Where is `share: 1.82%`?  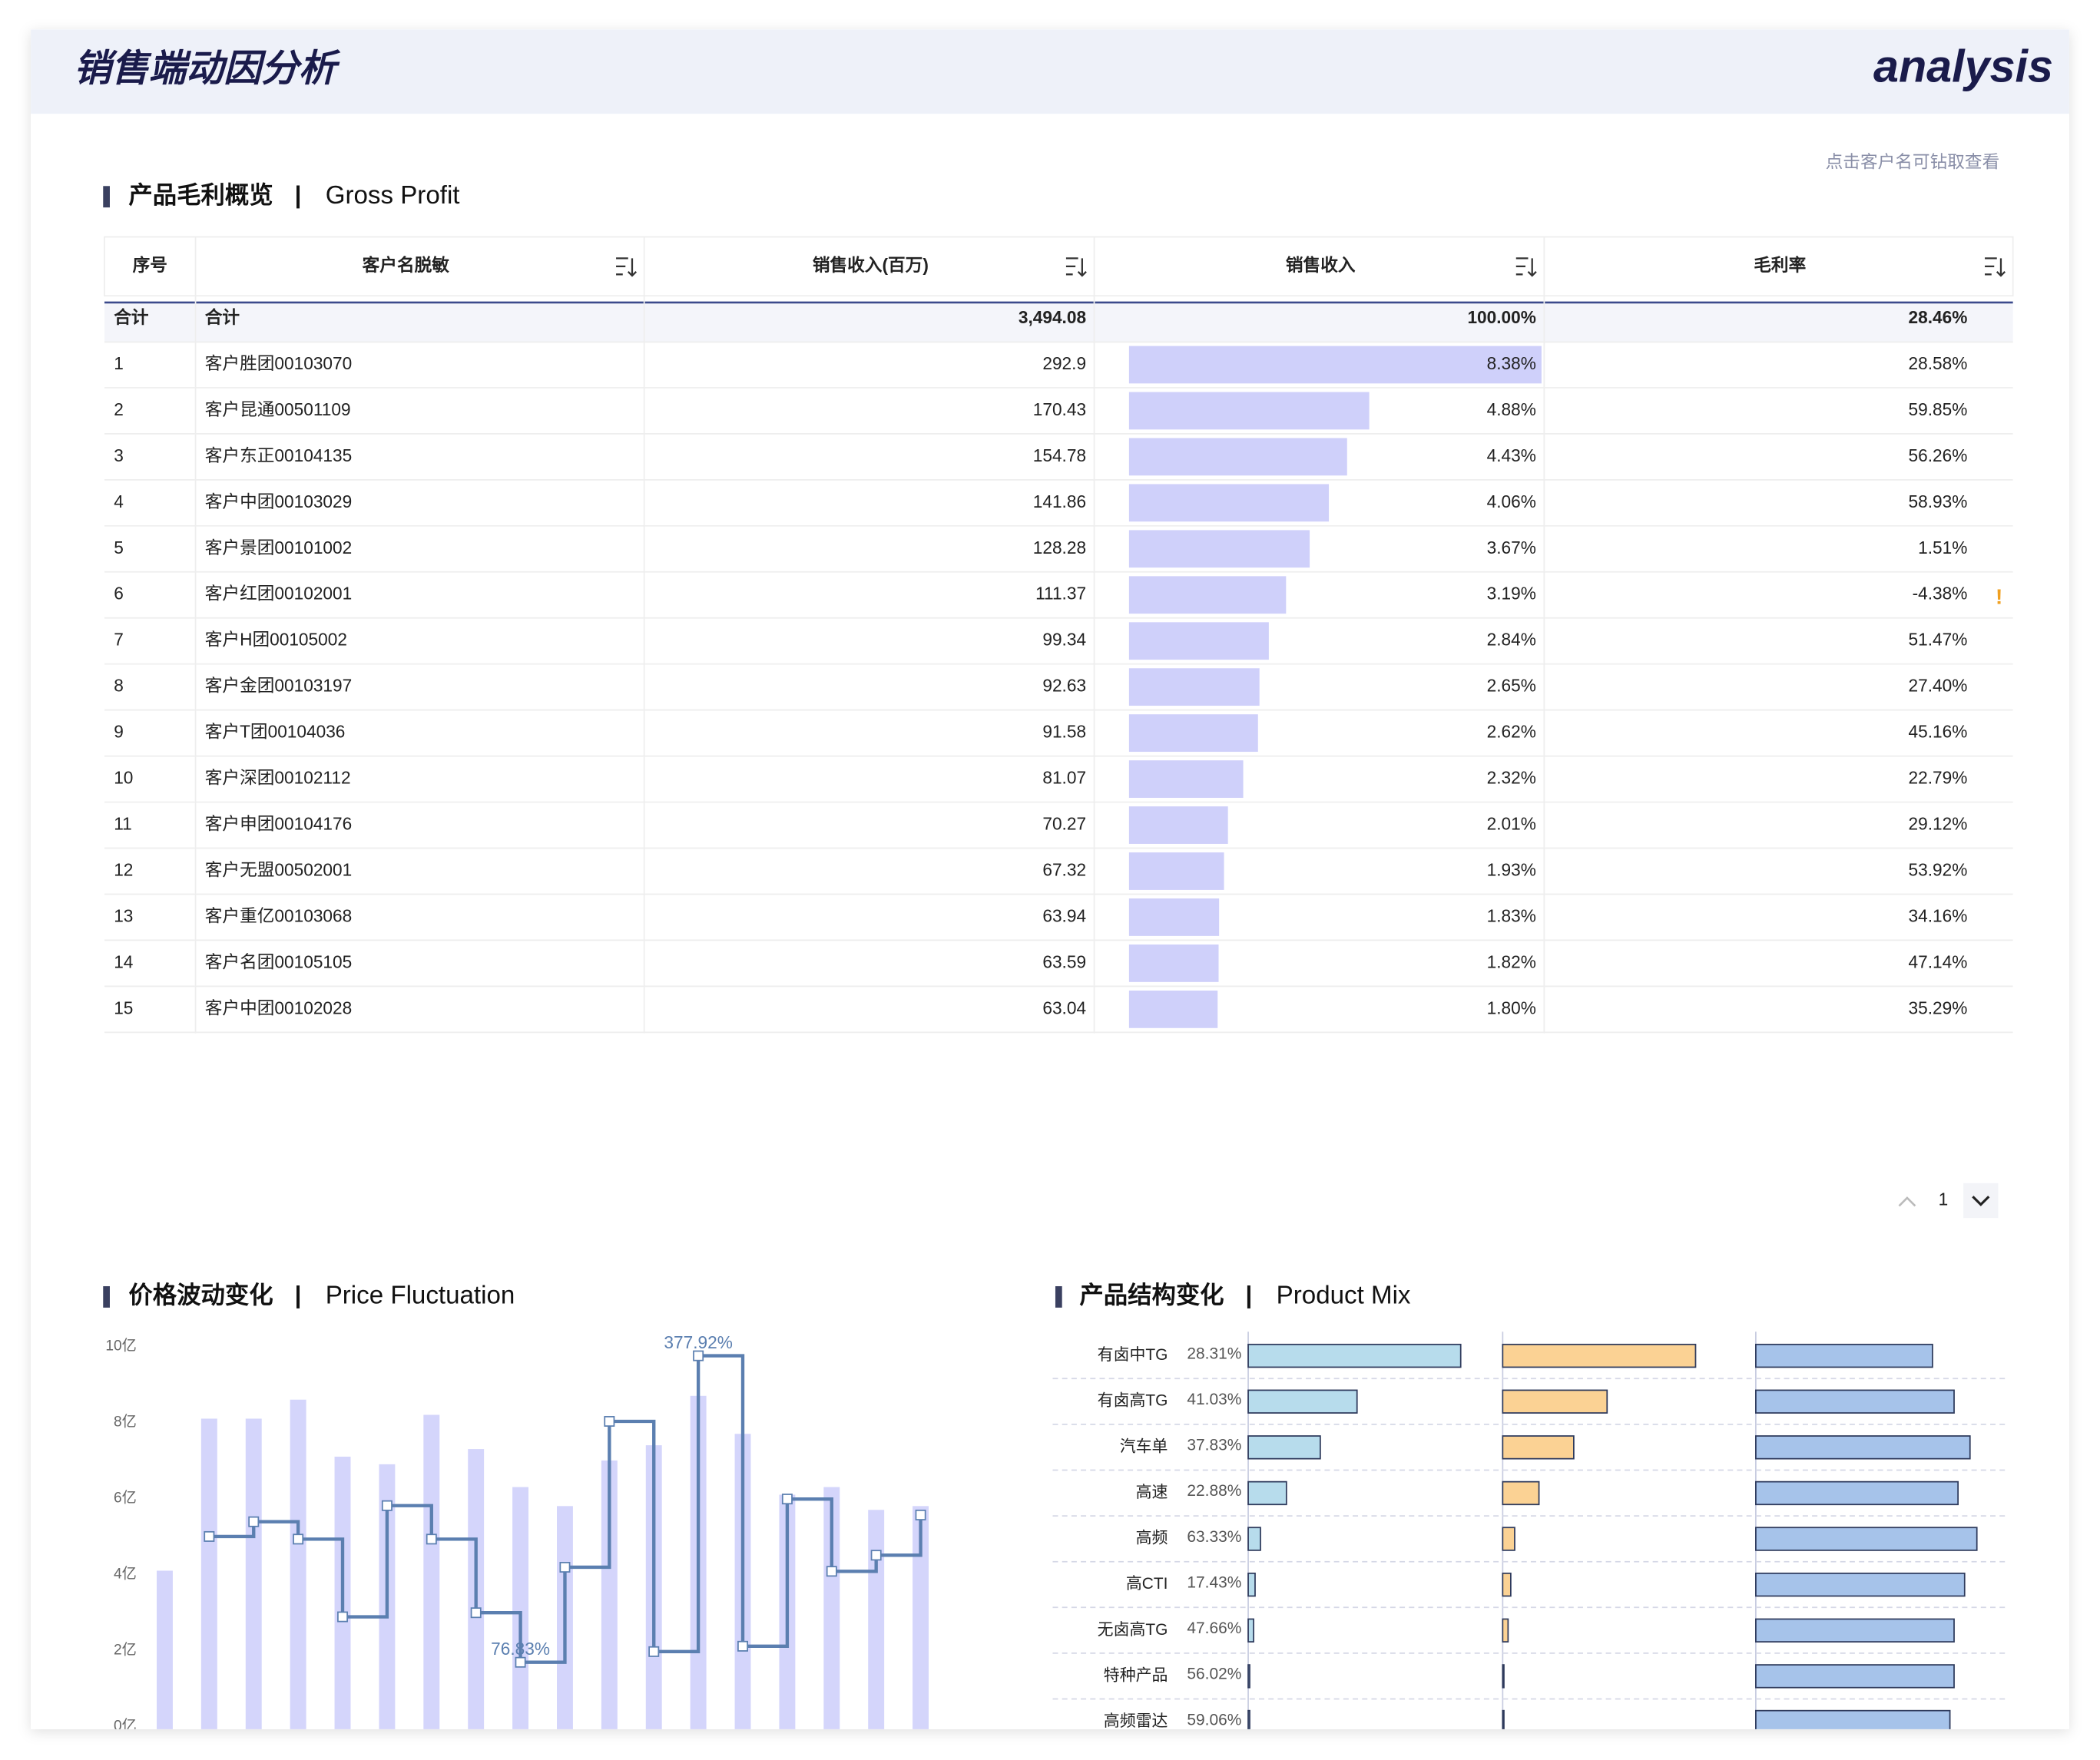
share: 1.82% is located at coordinates (1511, 961).